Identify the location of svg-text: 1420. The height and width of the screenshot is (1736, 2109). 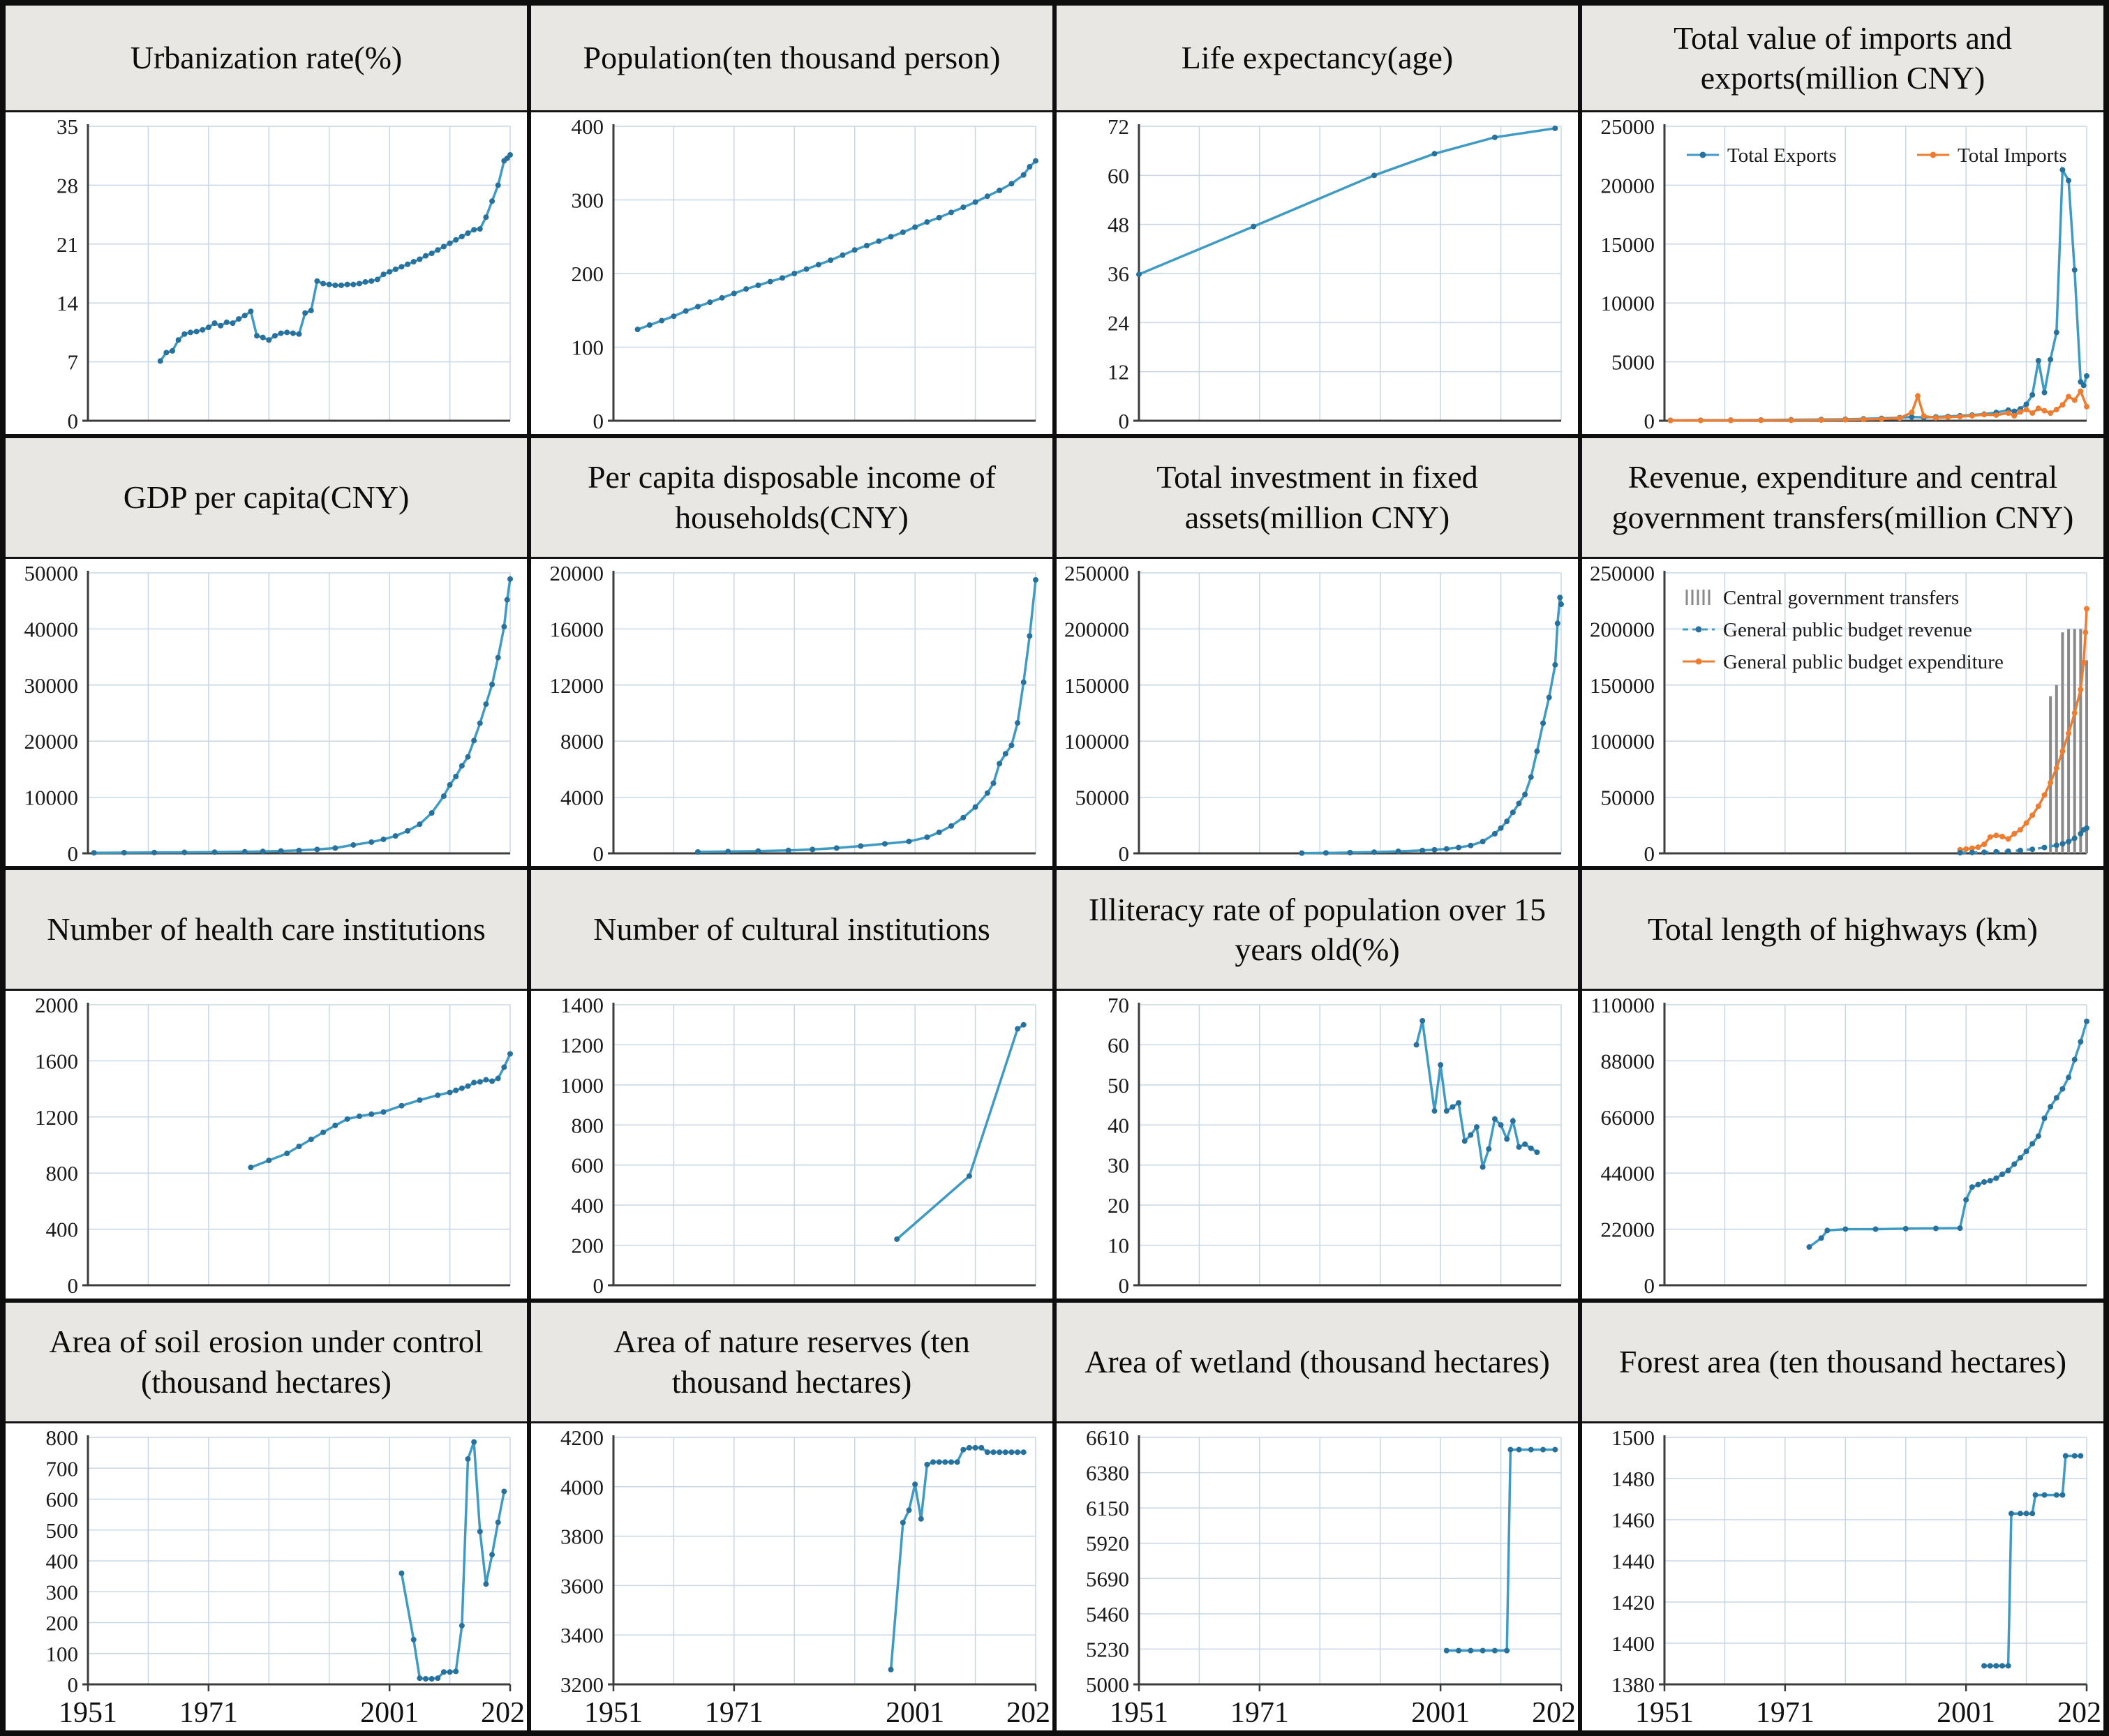
(1633, 1602).